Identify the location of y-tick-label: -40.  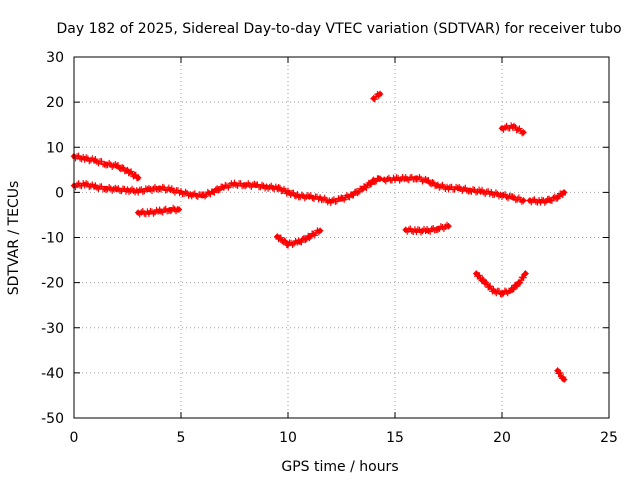
(52, 374).